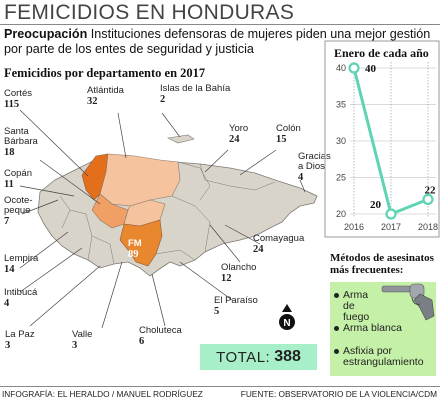 The height and width of the screenshot is (400, 440). What do you see at coordinates (371, 69) in the screenshot?
I see `data-label: 40` at bounding box center [371, 69].